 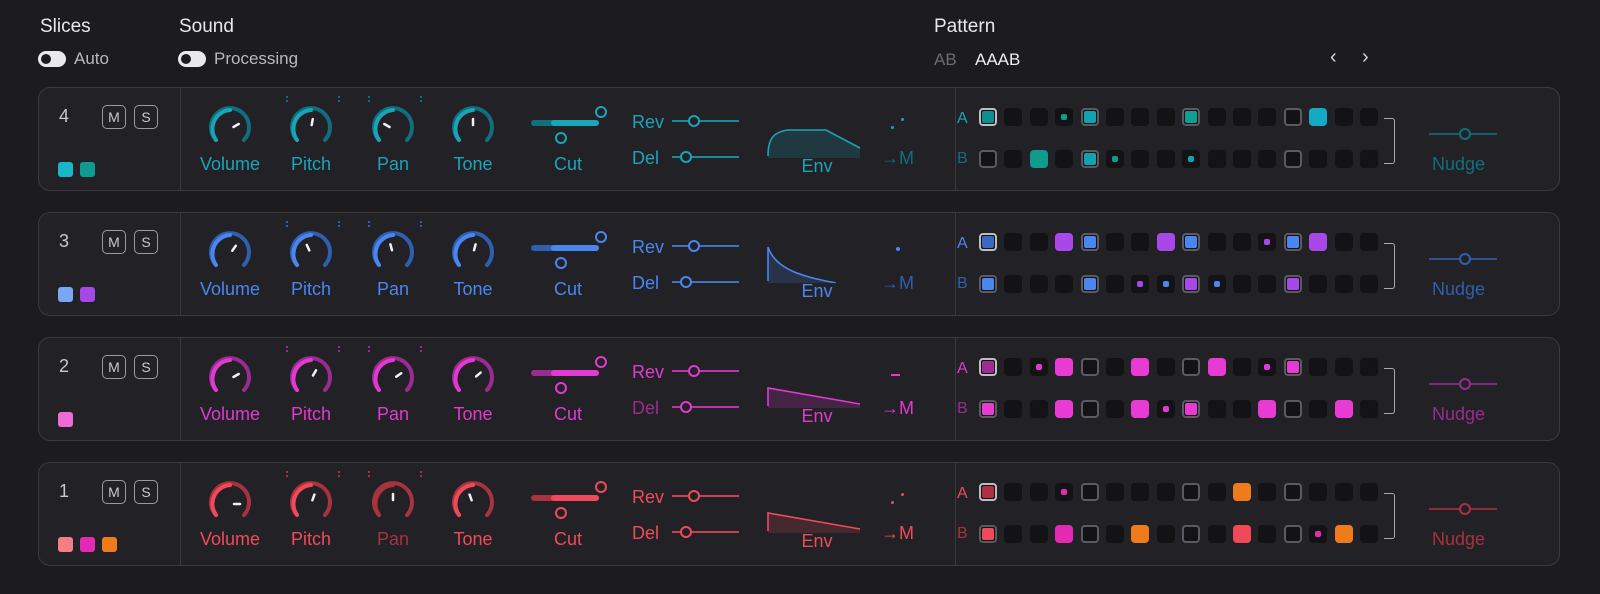 I want to click on auto-switch, so click(x=52, y=59).